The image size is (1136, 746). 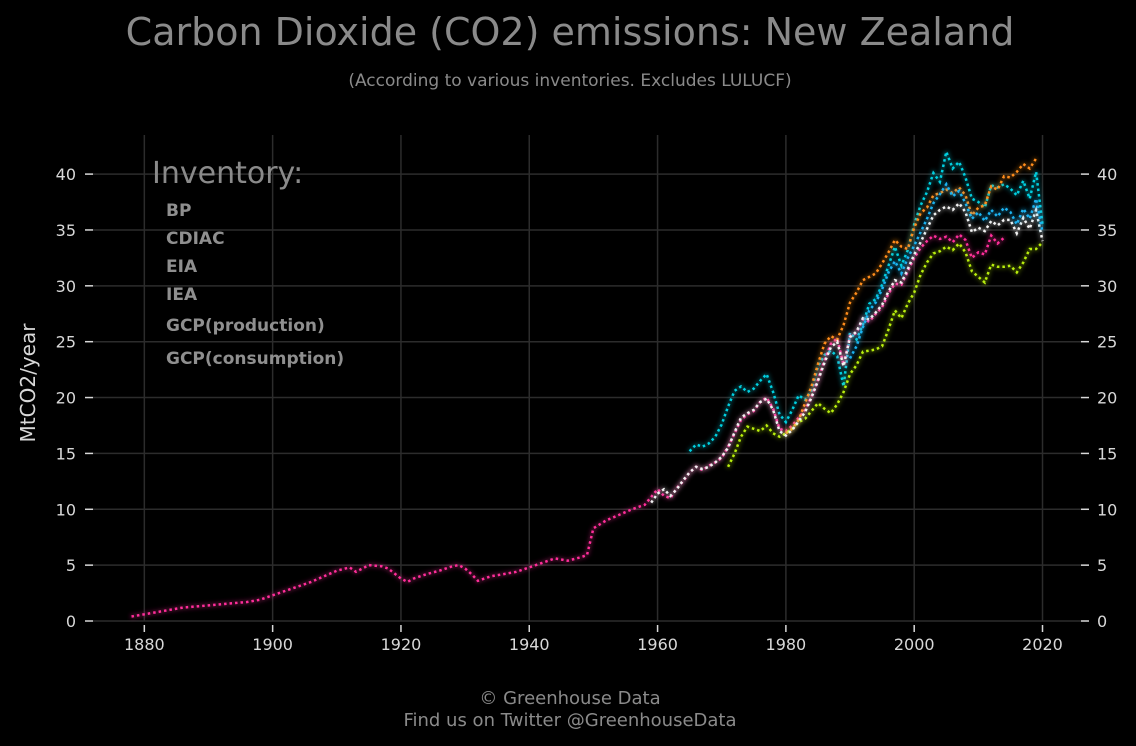 What do you see at coordinates (66, 509) in the screenshot?
I see `y-tick-label: 10` at bounding box center [66, 509].